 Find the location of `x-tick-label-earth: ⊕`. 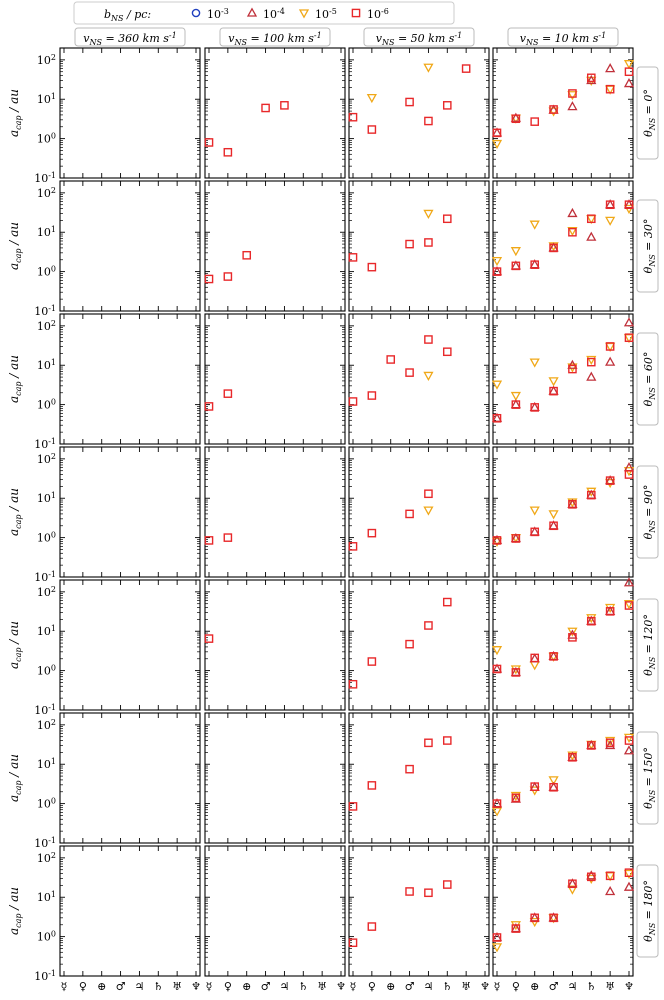

x-tick-label-earth: ⊕ is located at coordinates (390, 986).